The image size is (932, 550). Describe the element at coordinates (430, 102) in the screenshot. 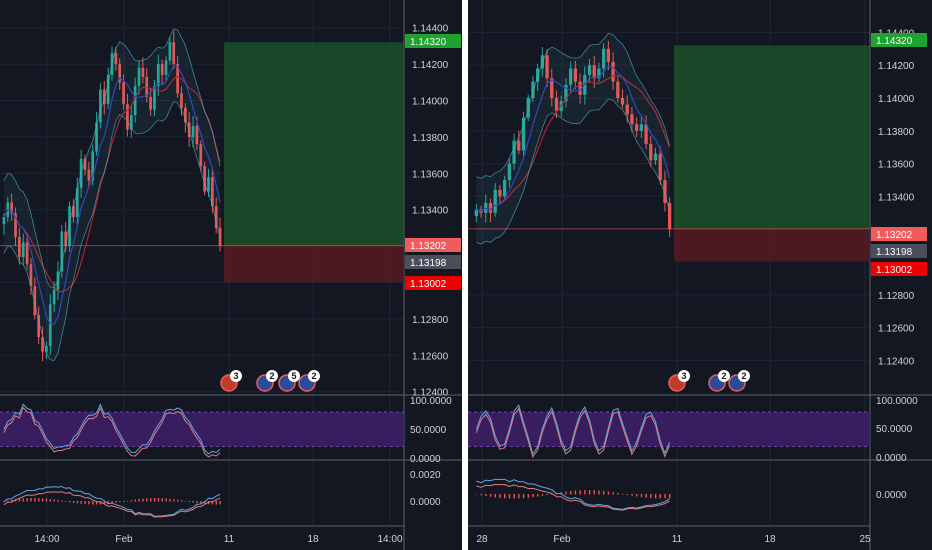

I see `price-tick-label: 1.14000` at that location.